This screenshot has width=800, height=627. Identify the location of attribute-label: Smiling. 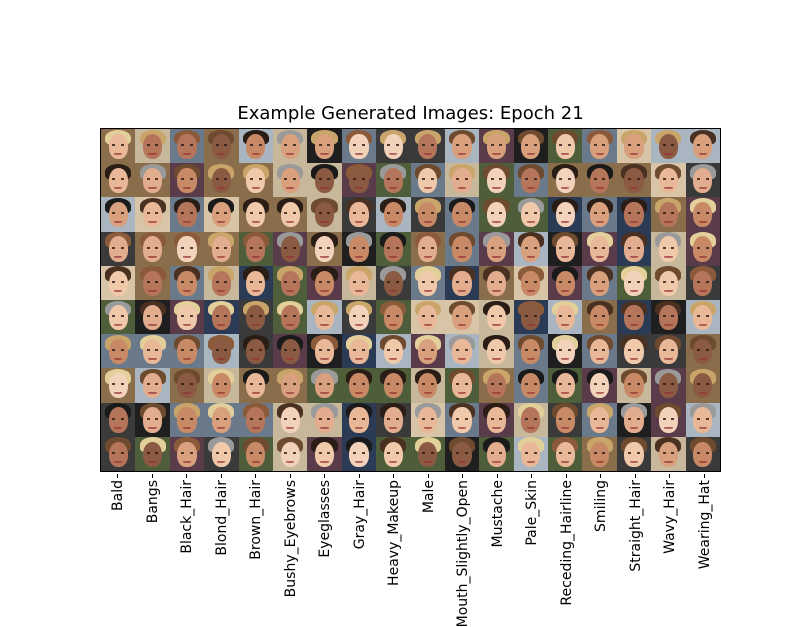
(601, 506).